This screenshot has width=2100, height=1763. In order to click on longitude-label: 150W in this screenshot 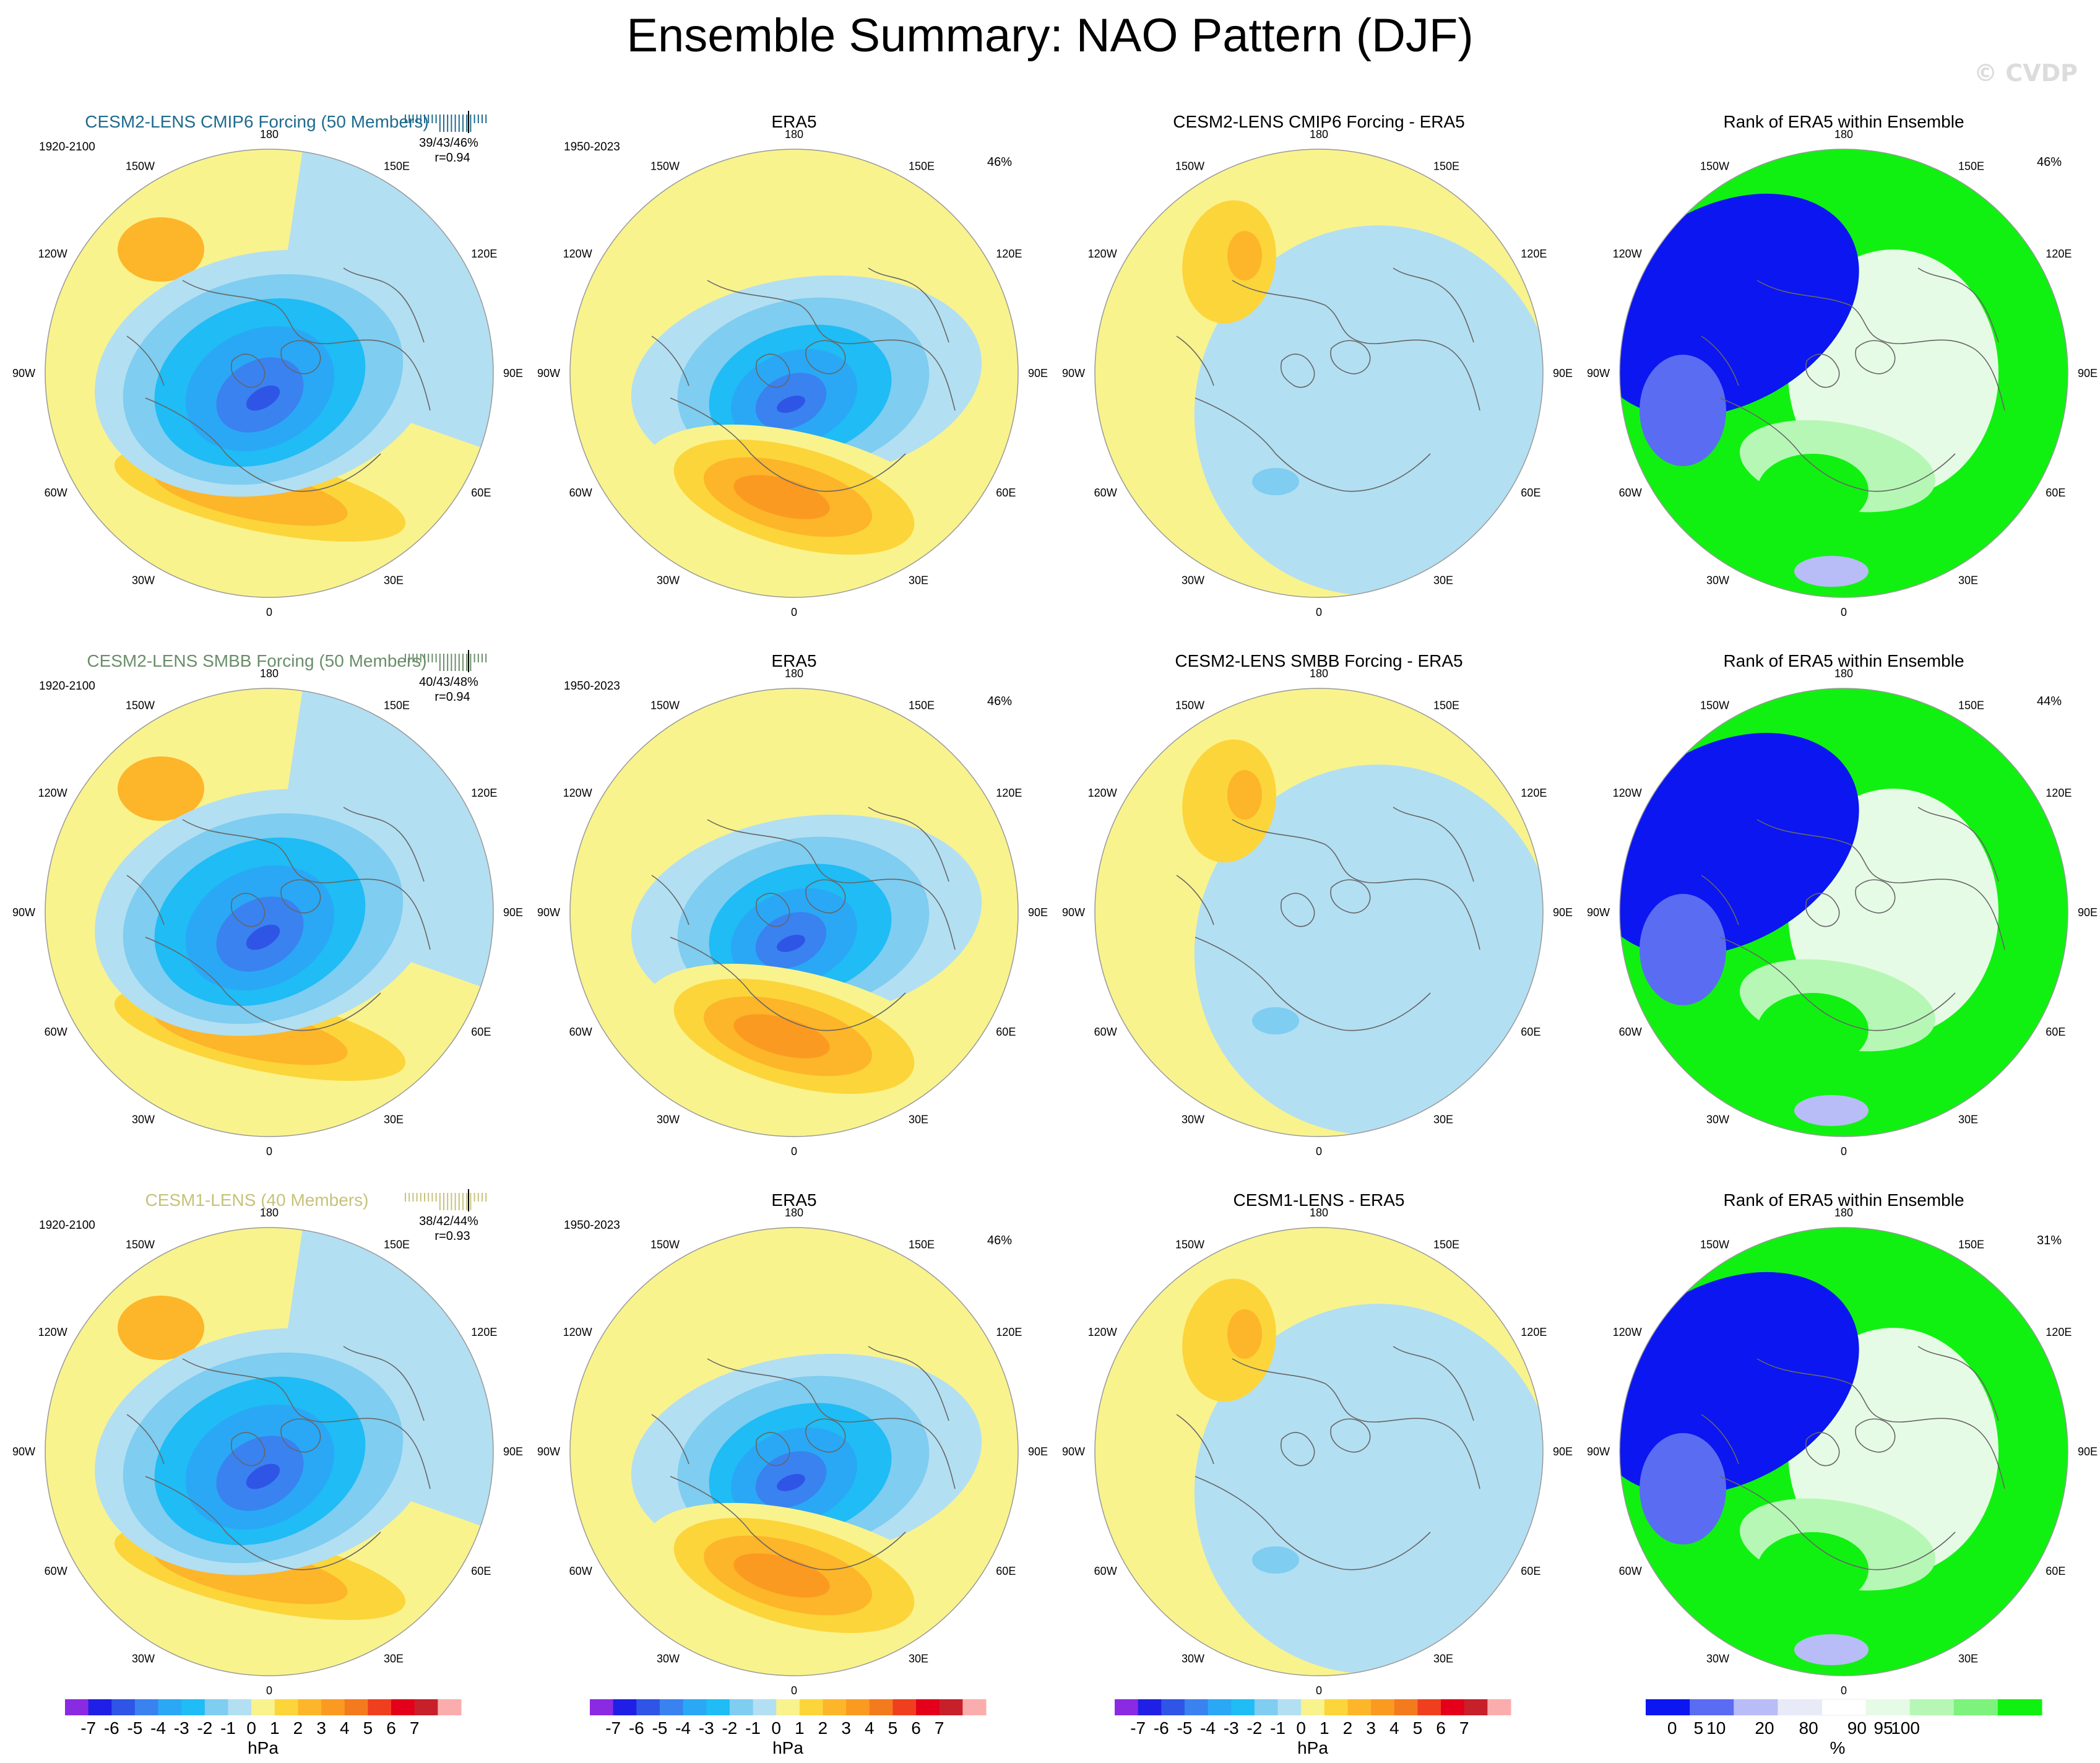, I will do `click(1189, 1245)`.